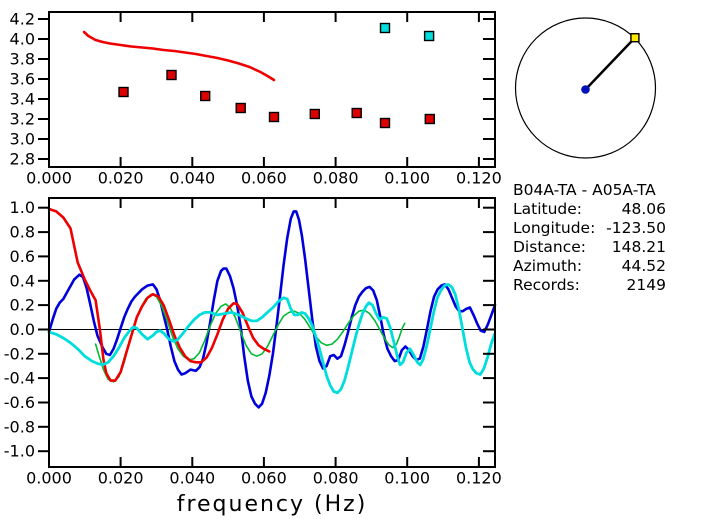 This screenshot has height=519, width=702. I want to click on info-value: 2149, so click(646, 285).